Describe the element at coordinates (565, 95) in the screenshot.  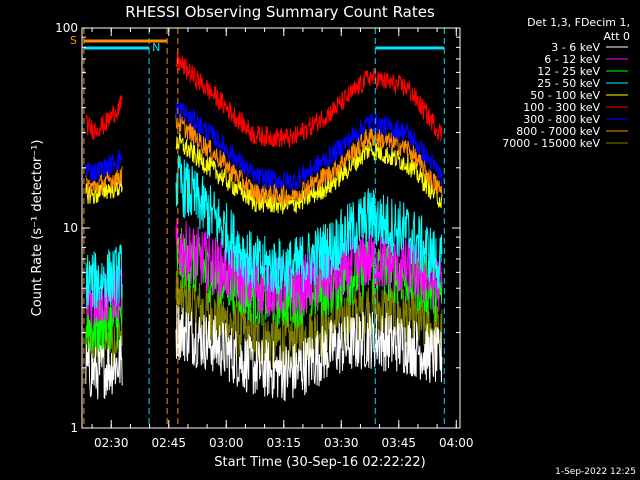
I see `legend-label: 50 - 100 keV` at that location.